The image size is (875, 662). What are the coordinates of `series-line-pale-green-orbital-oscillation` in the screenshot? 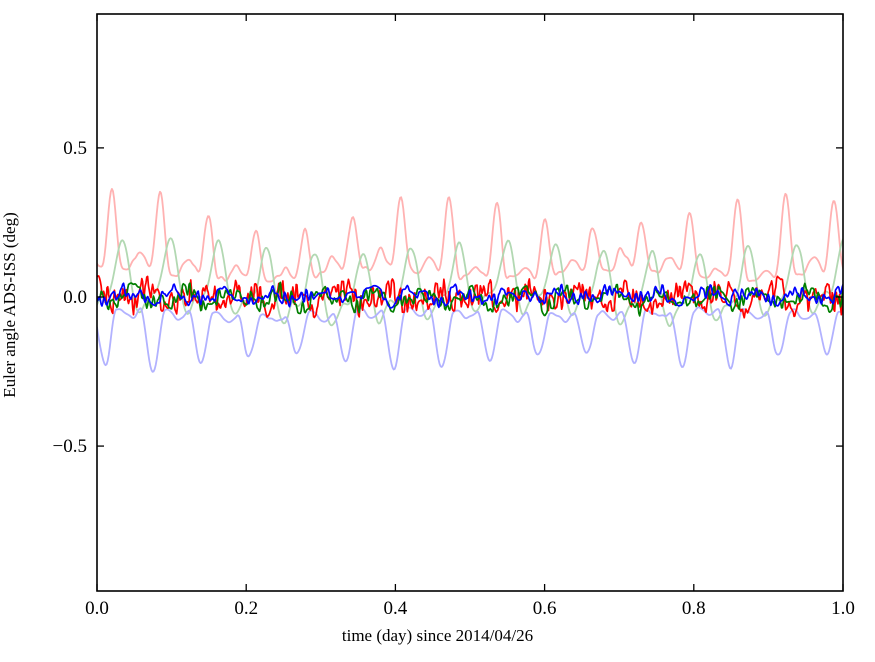 It's located at (470, 282).